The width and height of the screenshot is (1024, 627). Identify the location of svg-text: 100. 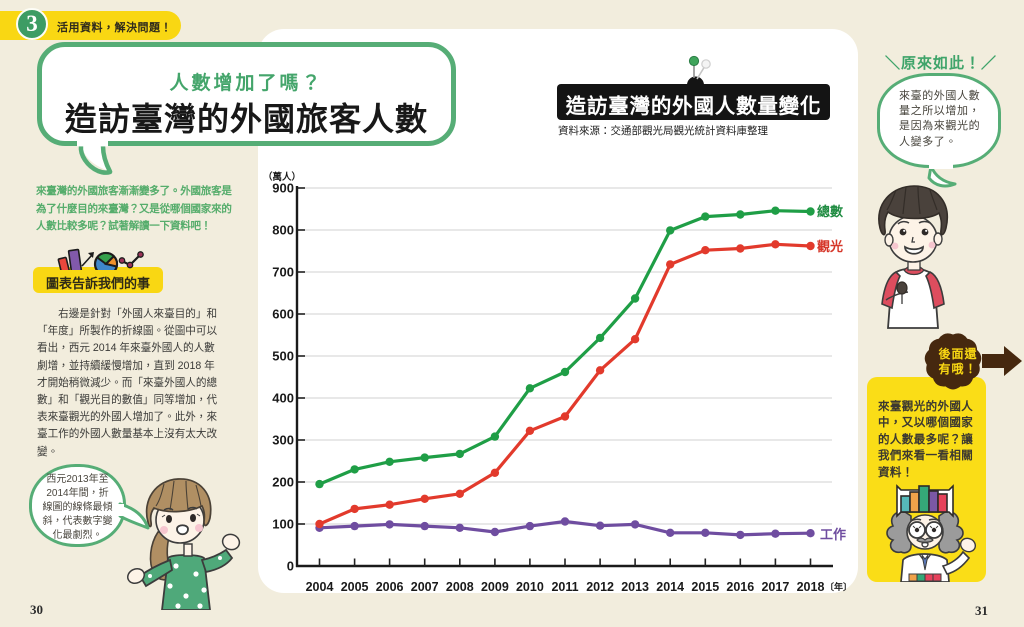
(283, 524).